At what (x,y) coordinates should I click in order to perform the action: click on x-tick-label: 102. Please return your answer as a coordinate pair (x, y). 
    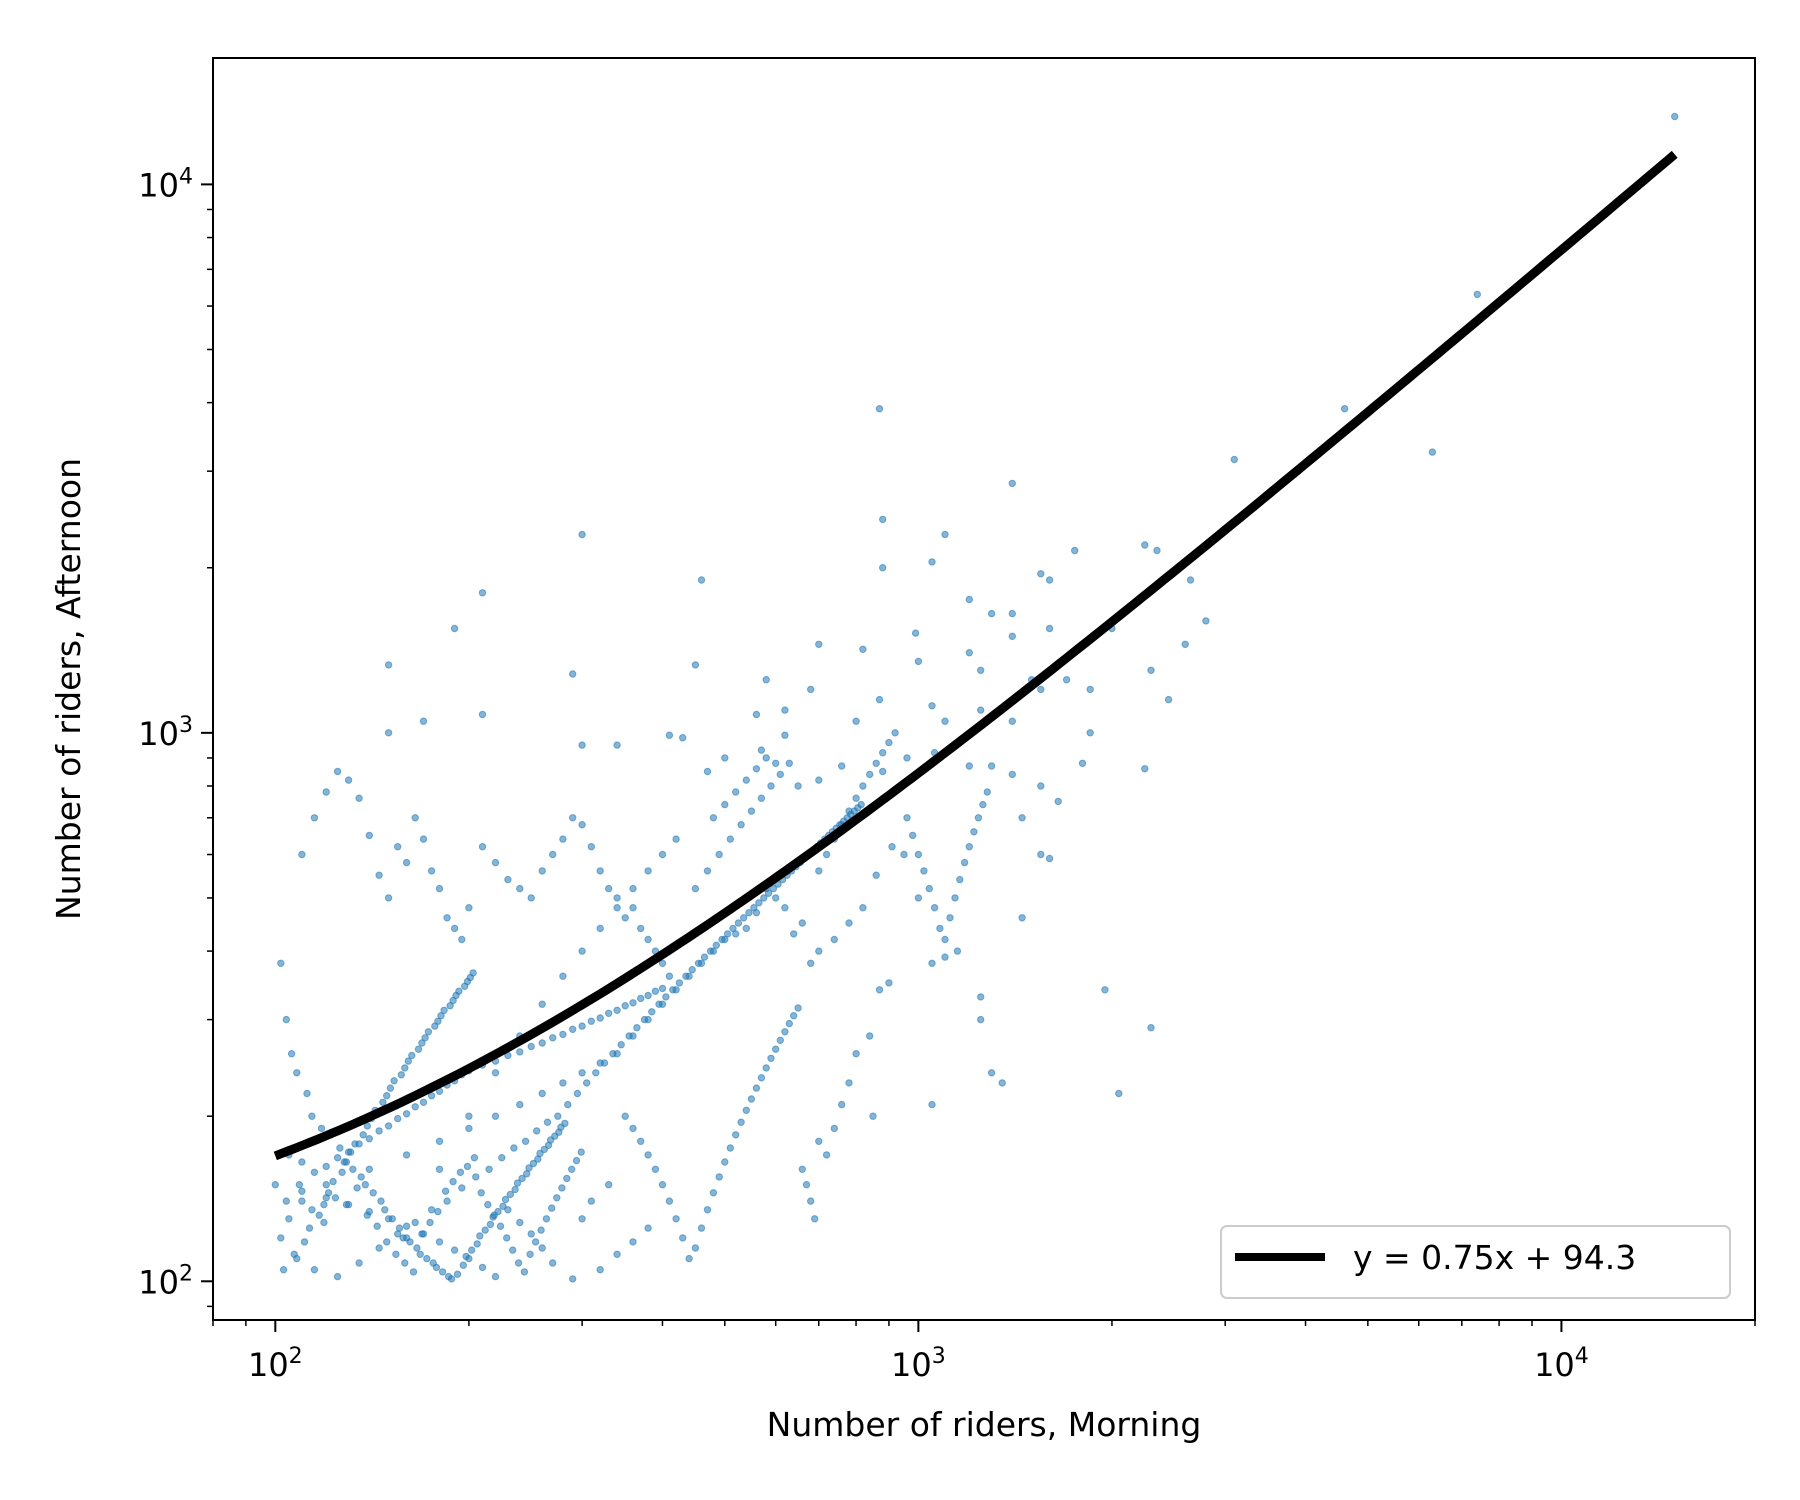
    Looking at the image, I should click on (275, 1364).